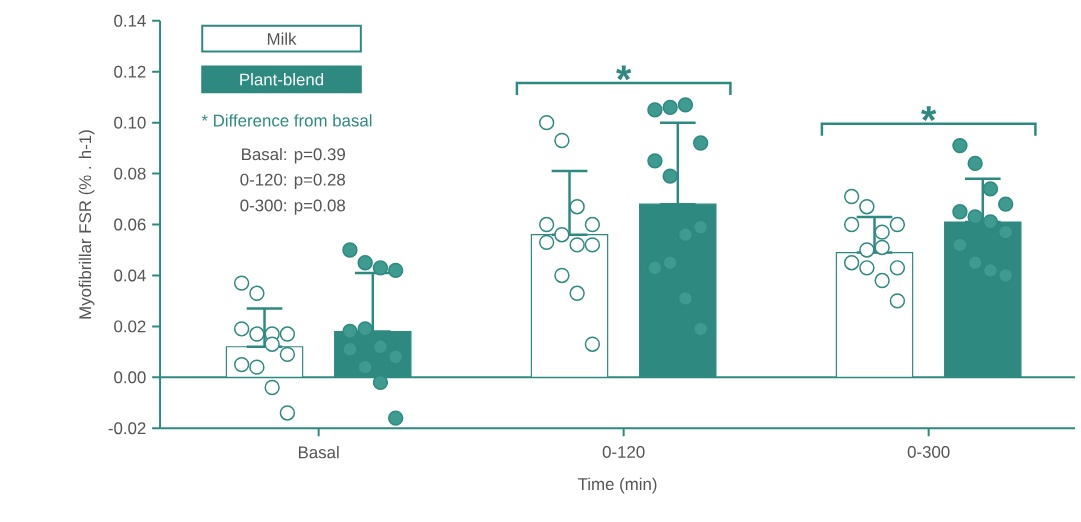  I want to click on x-tick-label: 0-120, so click(623, 451).